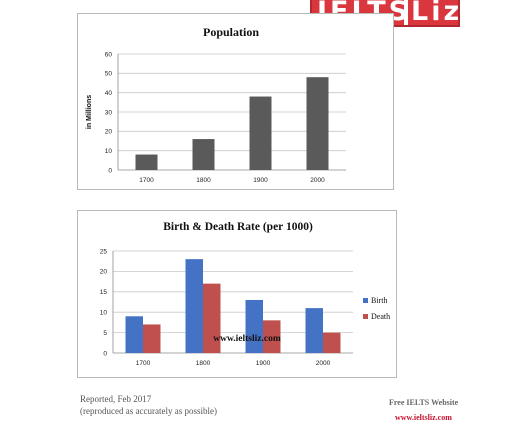  What do you see at coordinates (272, 336) in the screenshot?
I see `bar-death-1900` at bounding box center [272, 336].